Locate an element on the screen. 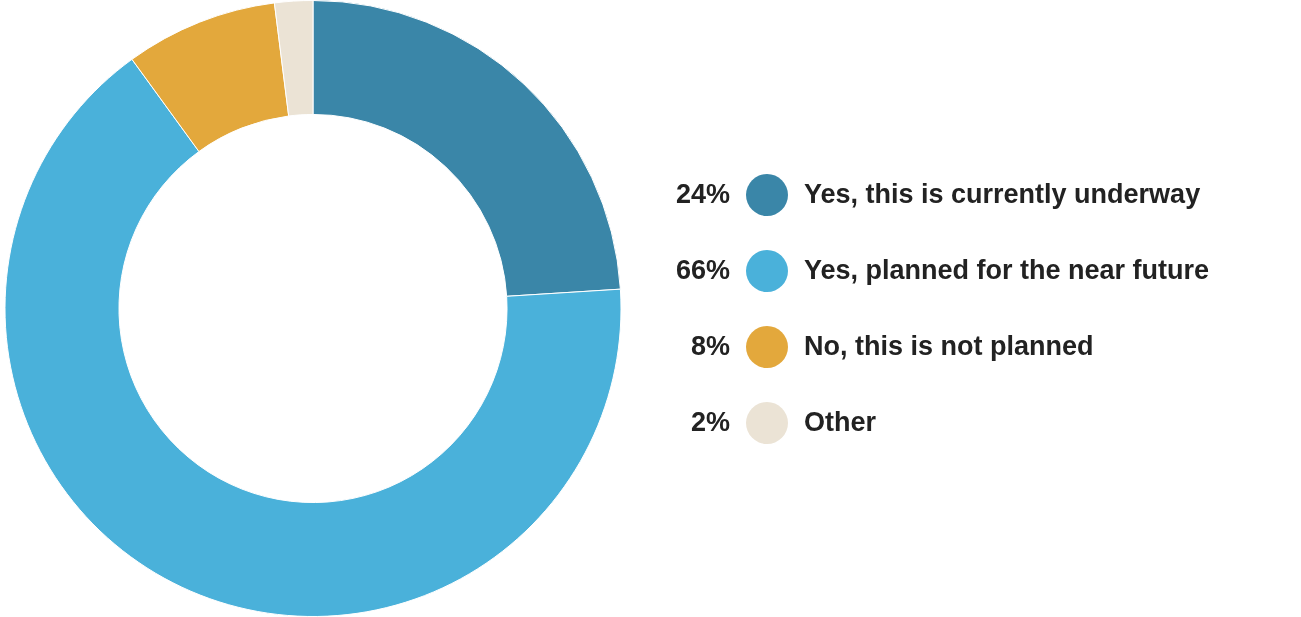 Image resolution: width=1301 pixels, height=617 pixels. data-label: 8% is located at coordinates (709, 346).